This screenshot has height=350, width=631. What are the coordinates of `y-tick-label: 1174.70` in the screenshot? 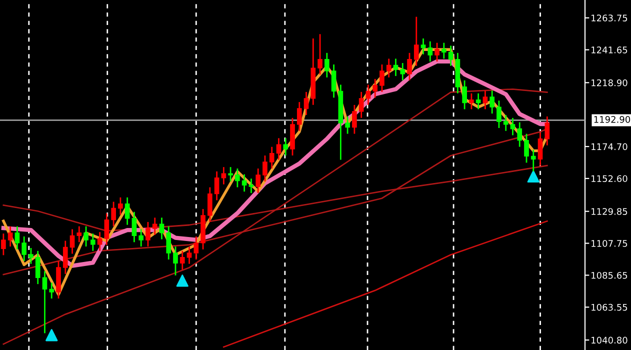 It's located at (610, 146).